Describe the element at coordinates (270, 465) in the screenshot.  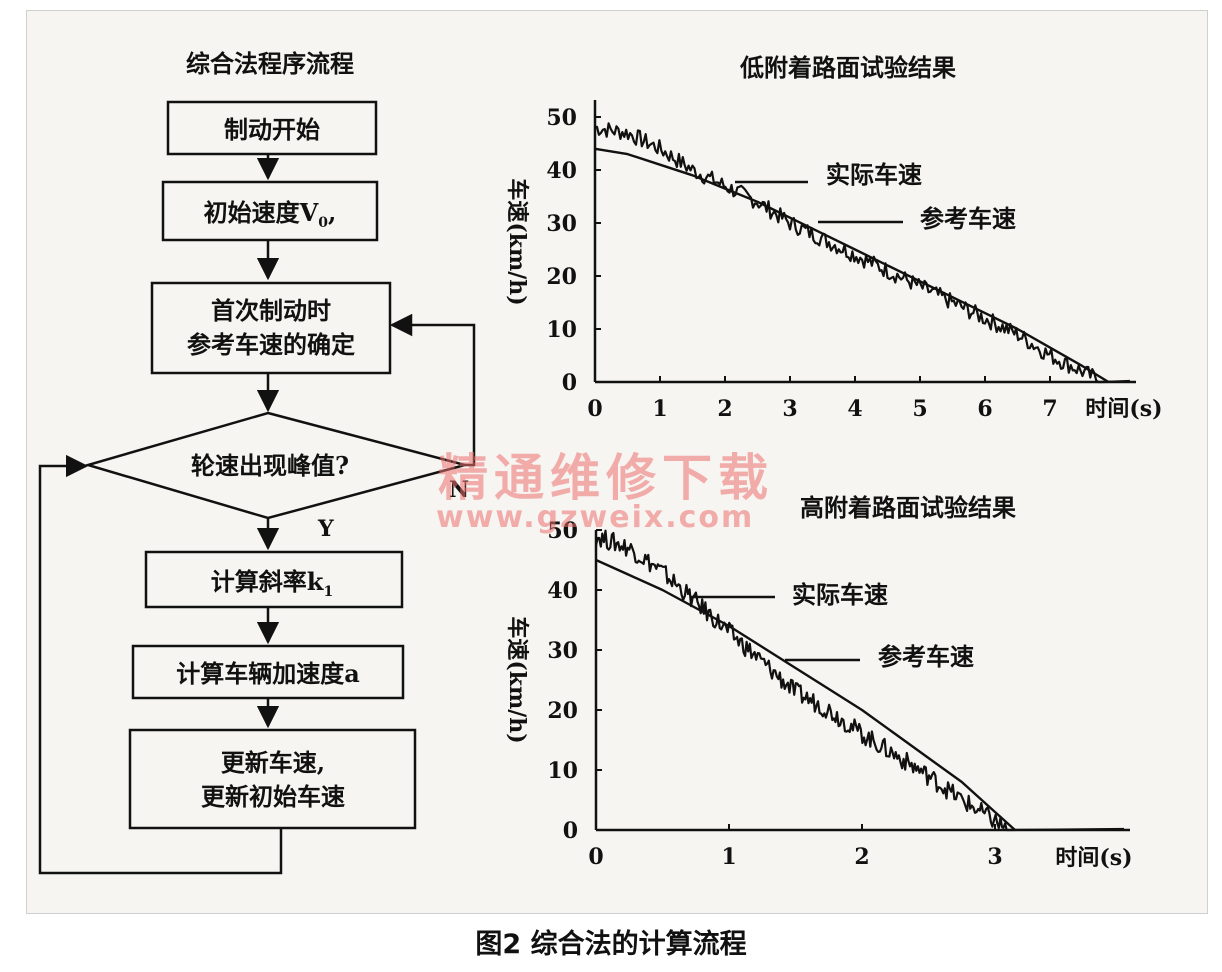
I see `decision-label: 轮速出现峰值?` at that location.